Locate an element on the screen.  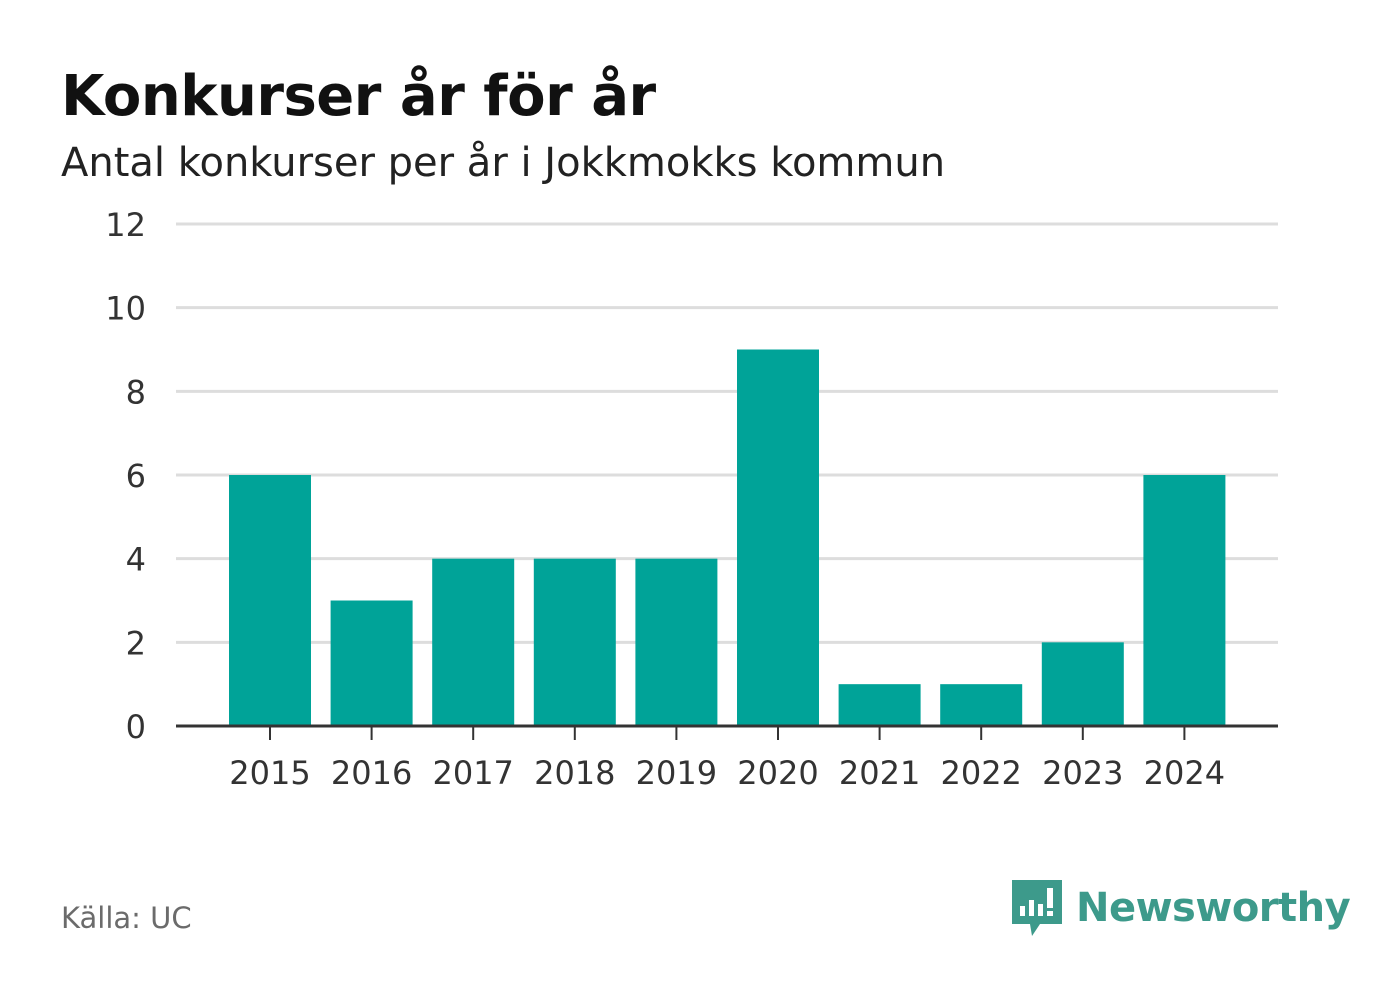
y-tick-label: 12 is located at coordinates (125, 225).